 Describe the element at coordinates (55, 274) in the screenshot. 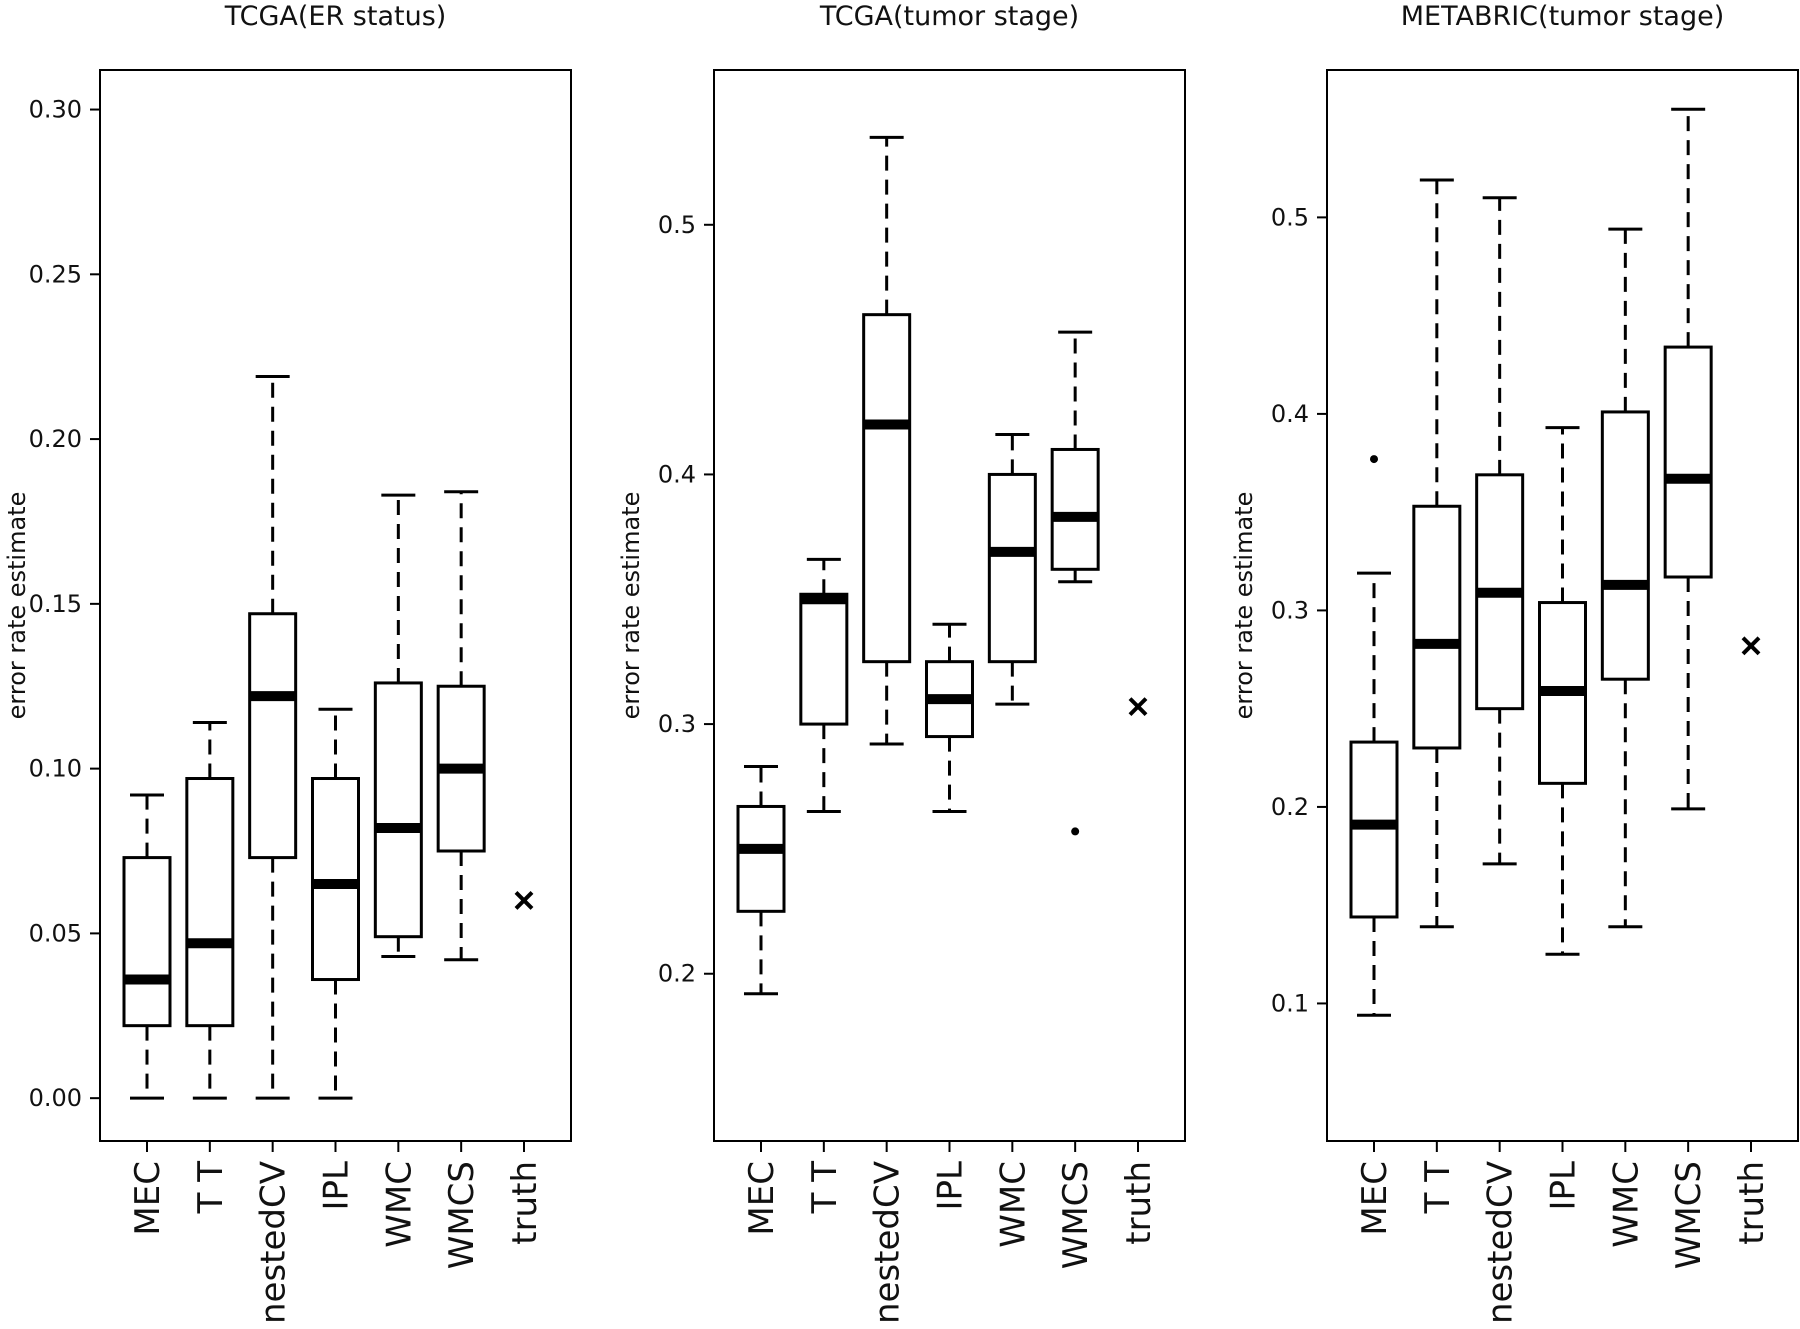

I see `y-tick-label: 0.25` at that location.